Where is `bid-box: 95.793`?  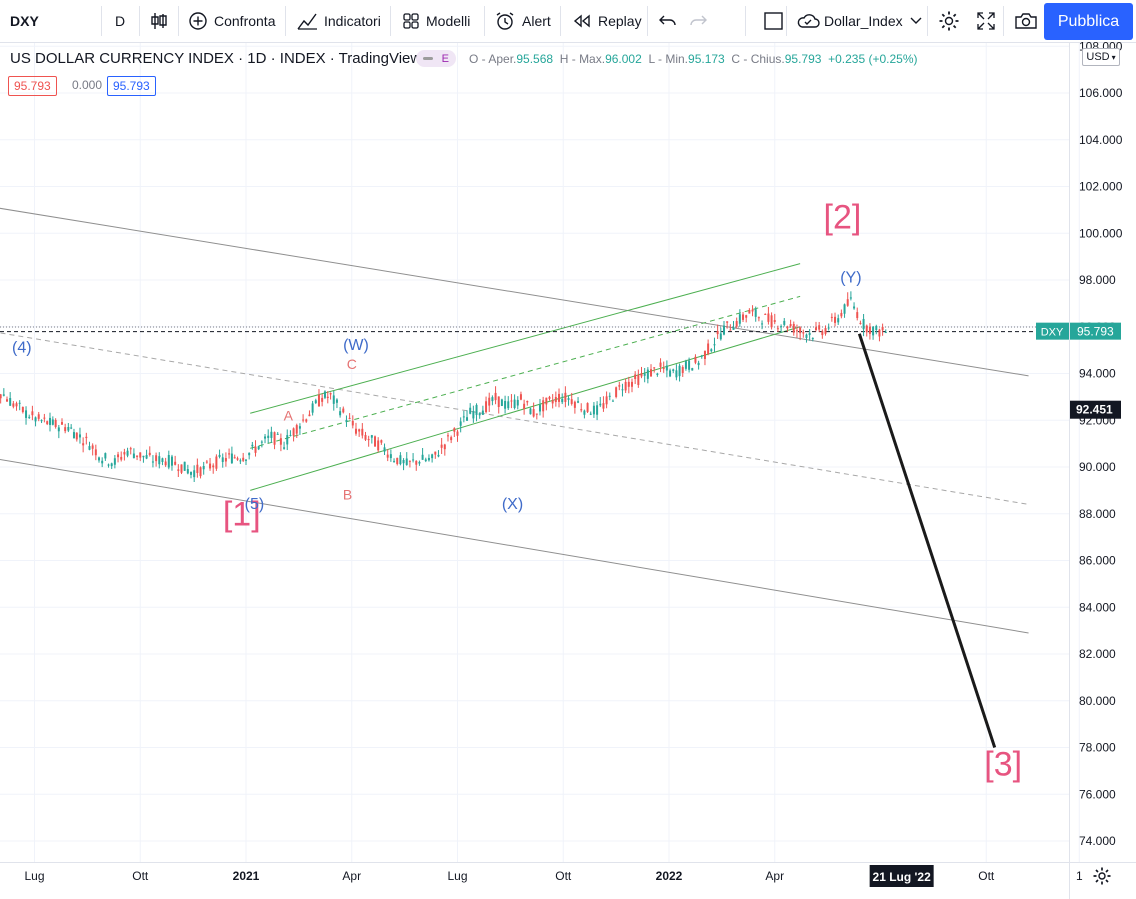 bid-box: 95.793 is located at coordinates (32, 86).